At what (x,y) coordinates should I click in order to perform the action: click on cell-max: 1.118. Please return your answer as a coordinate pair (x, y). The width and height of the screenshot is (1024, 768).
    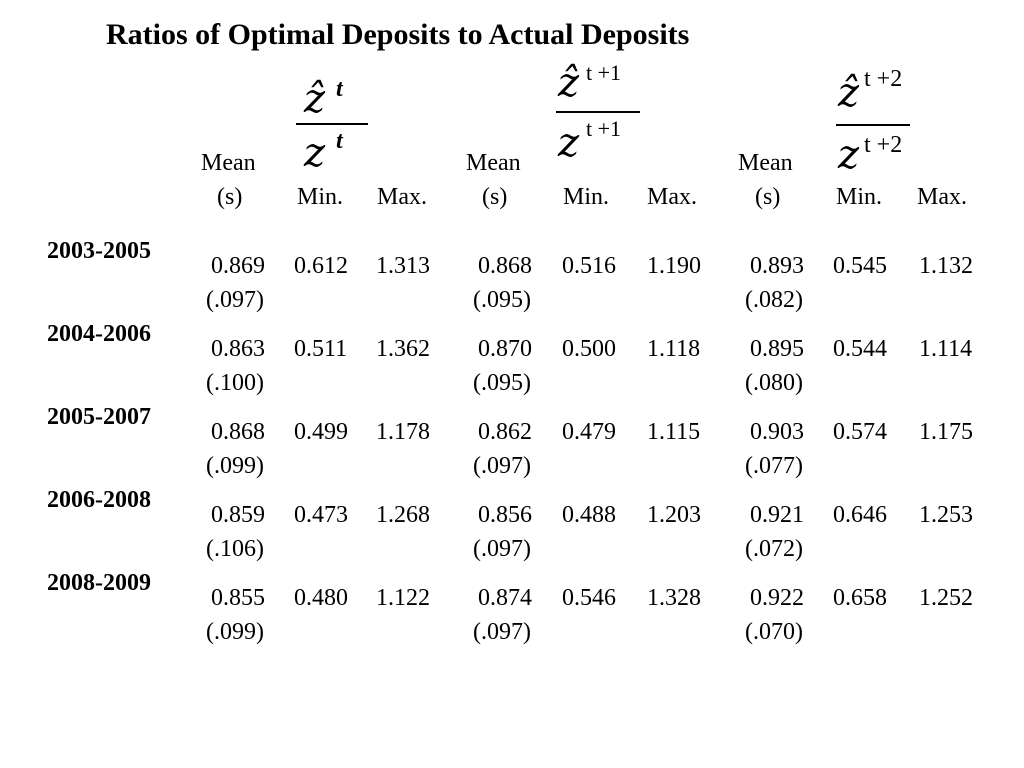
    Looking at the image, I should click on (674, 349).